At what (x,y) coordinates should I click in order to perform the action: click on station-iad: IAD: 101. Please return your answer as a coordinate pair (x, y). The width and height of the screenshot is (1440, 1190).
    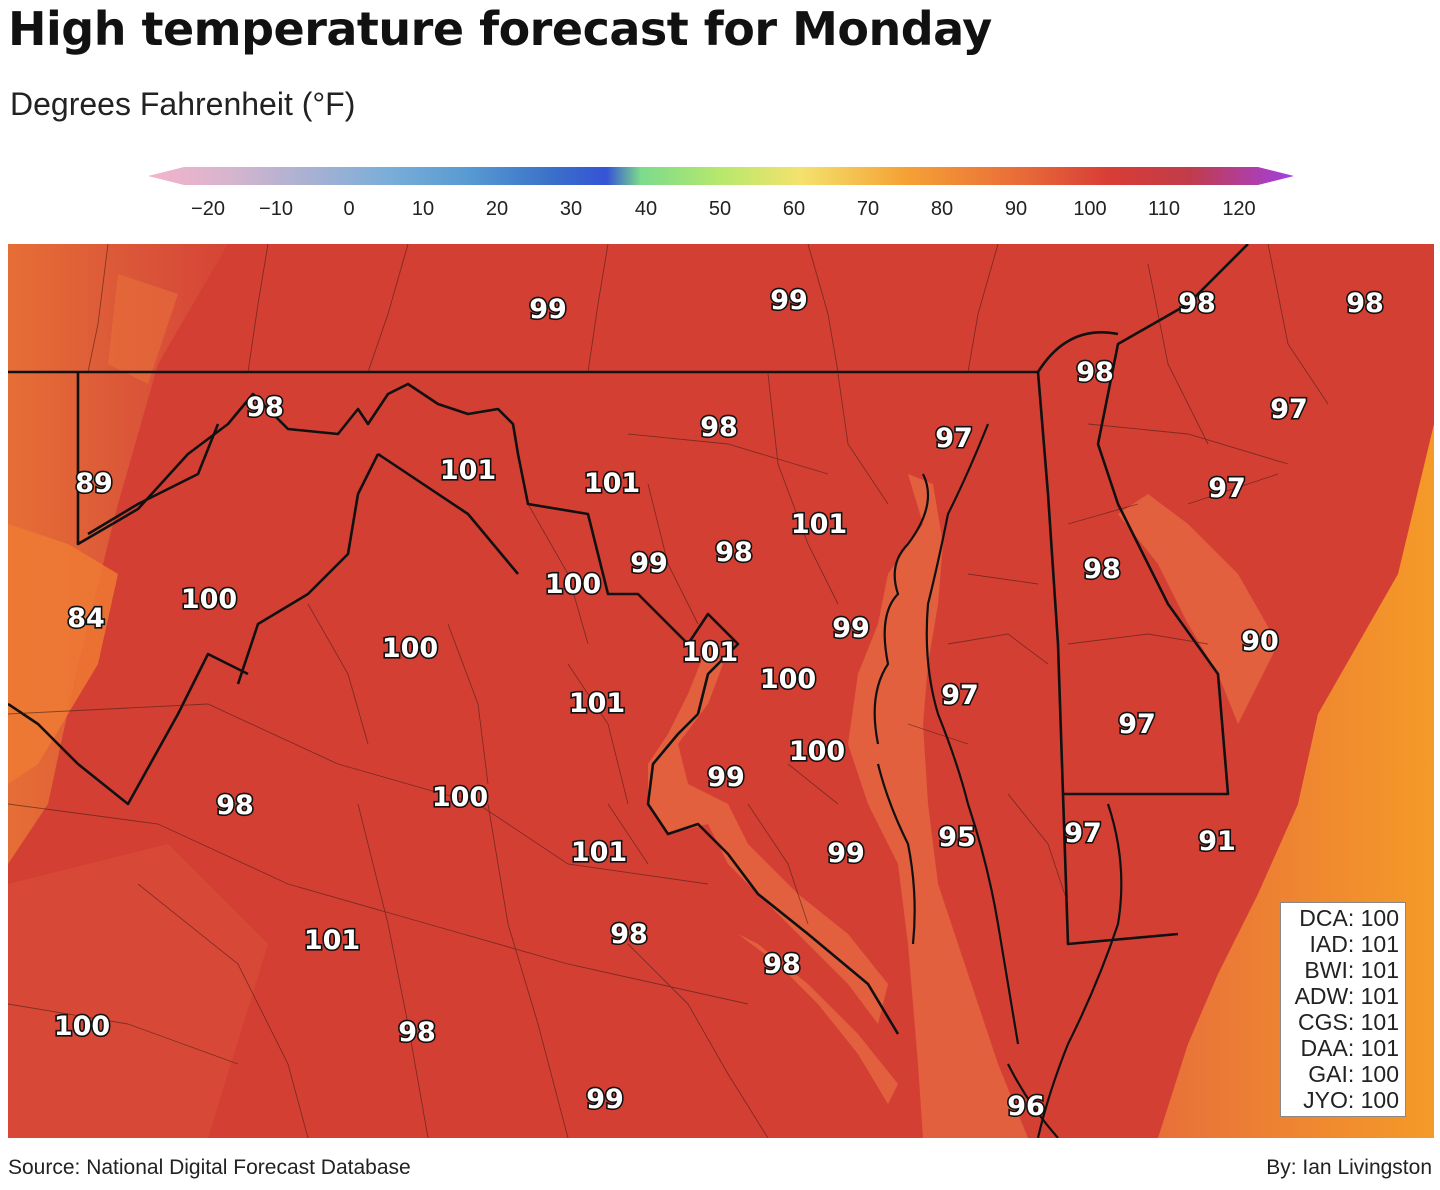
    Looking at the image, I should click on (1354, 944).